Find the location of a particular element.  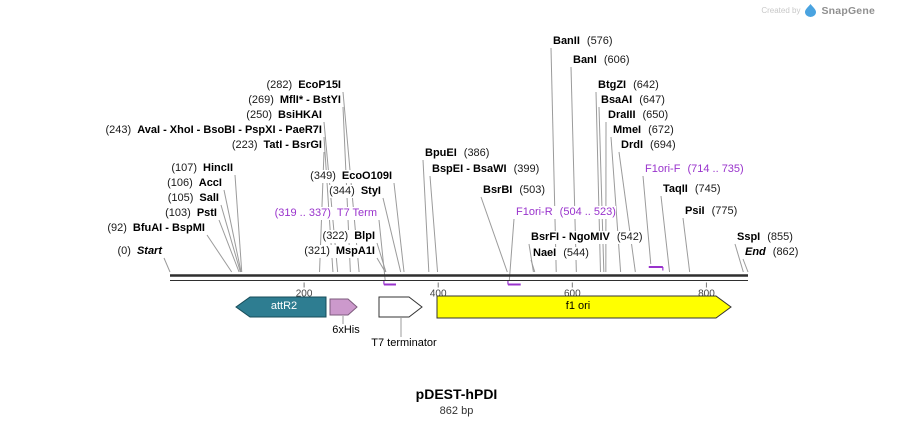

site-name: PstI is located at coordinates (206, 213).